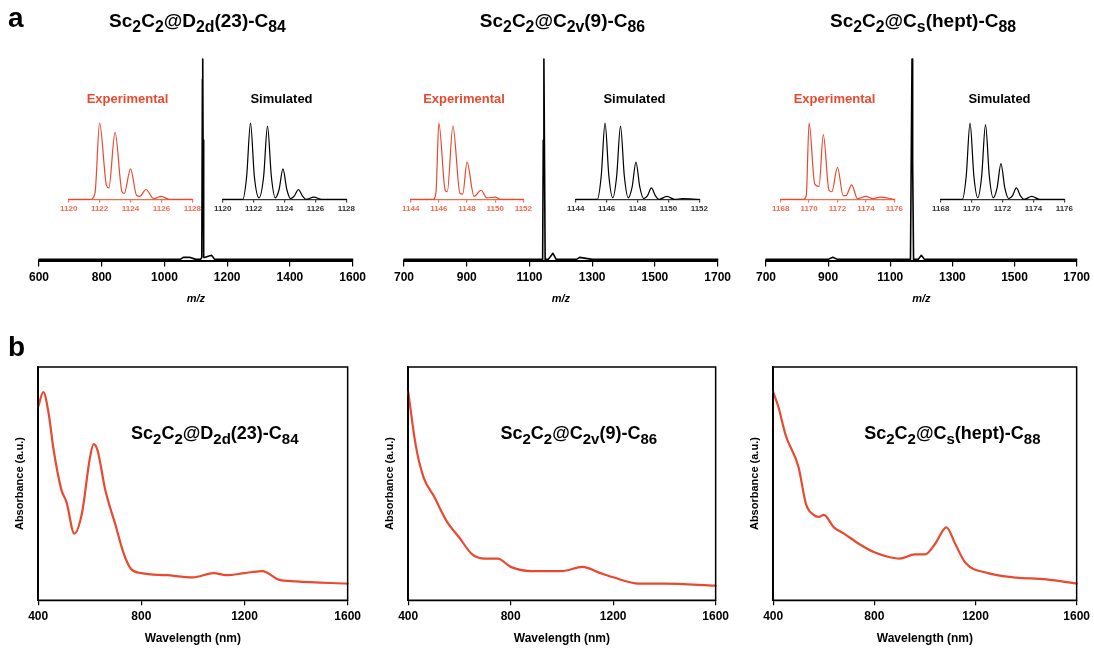 The image size is (1094, 652). Describe the element at coordinates (215, 434) in the screenshot. I see `text: Sc$_{2}$C$_{2}$@D$_{2d}$(23)-C$_{84}$` at that location.